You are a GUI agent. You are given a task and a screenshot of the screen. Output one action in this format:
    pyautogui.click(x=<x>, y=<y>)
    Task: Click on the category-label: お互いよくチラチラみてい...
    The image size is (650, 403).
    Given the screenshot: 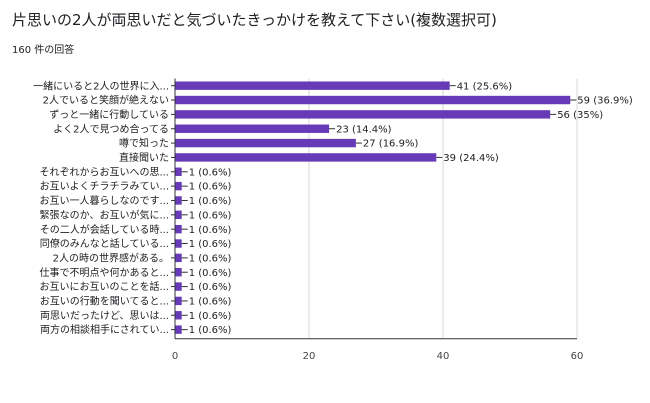 What is the action you would take?
    pyautogui.click(x=104, y=187)
    